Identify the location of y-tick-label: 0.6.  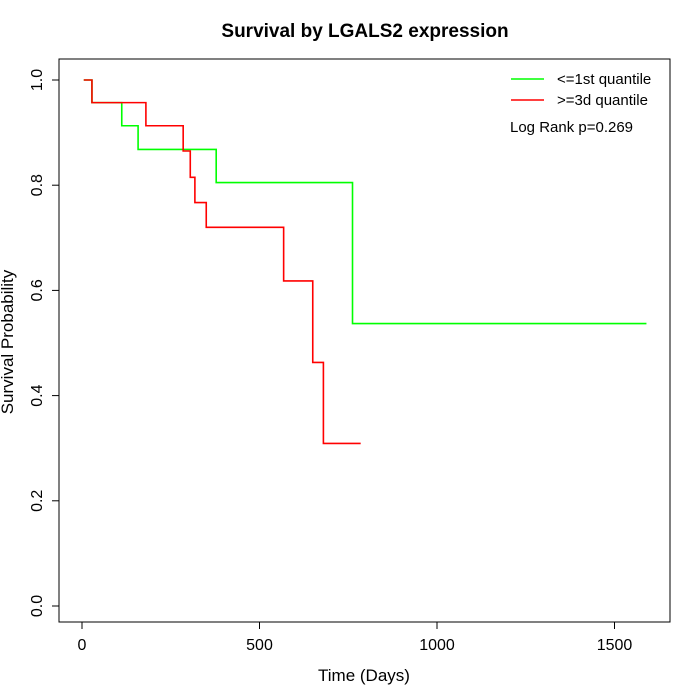
(37, 290).